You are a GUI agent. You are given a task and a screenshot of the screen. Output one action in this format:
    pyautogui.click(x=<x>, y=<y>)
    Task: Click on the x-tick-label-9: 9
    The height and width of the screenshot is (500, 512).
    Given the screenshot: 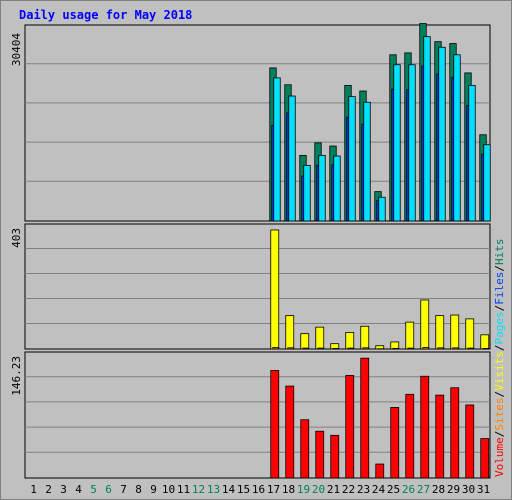 What is the action you would take?
    pyautogui.click(x=153, y=489)
    